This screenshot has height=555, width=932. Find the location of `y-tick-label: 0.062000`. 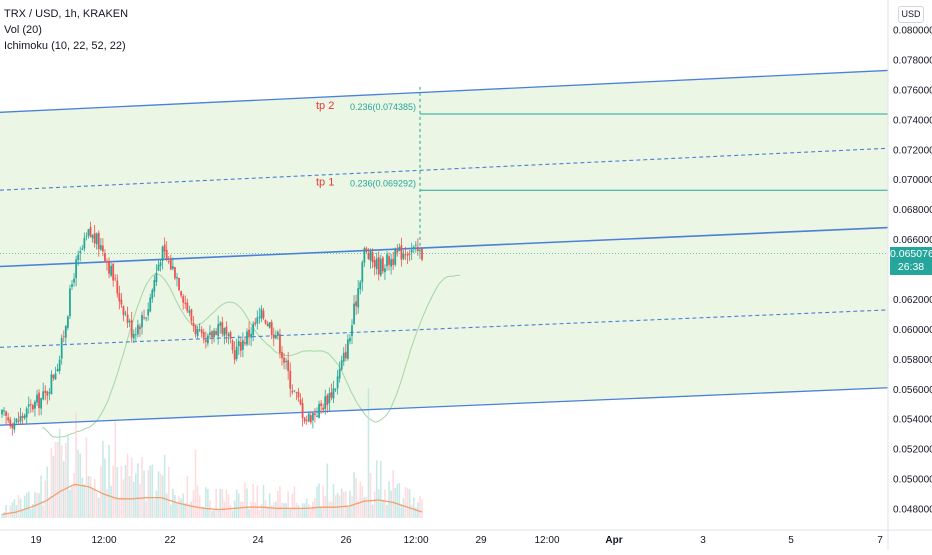

y-tick-label: 0.062000 is located at coordinates (912, 300).